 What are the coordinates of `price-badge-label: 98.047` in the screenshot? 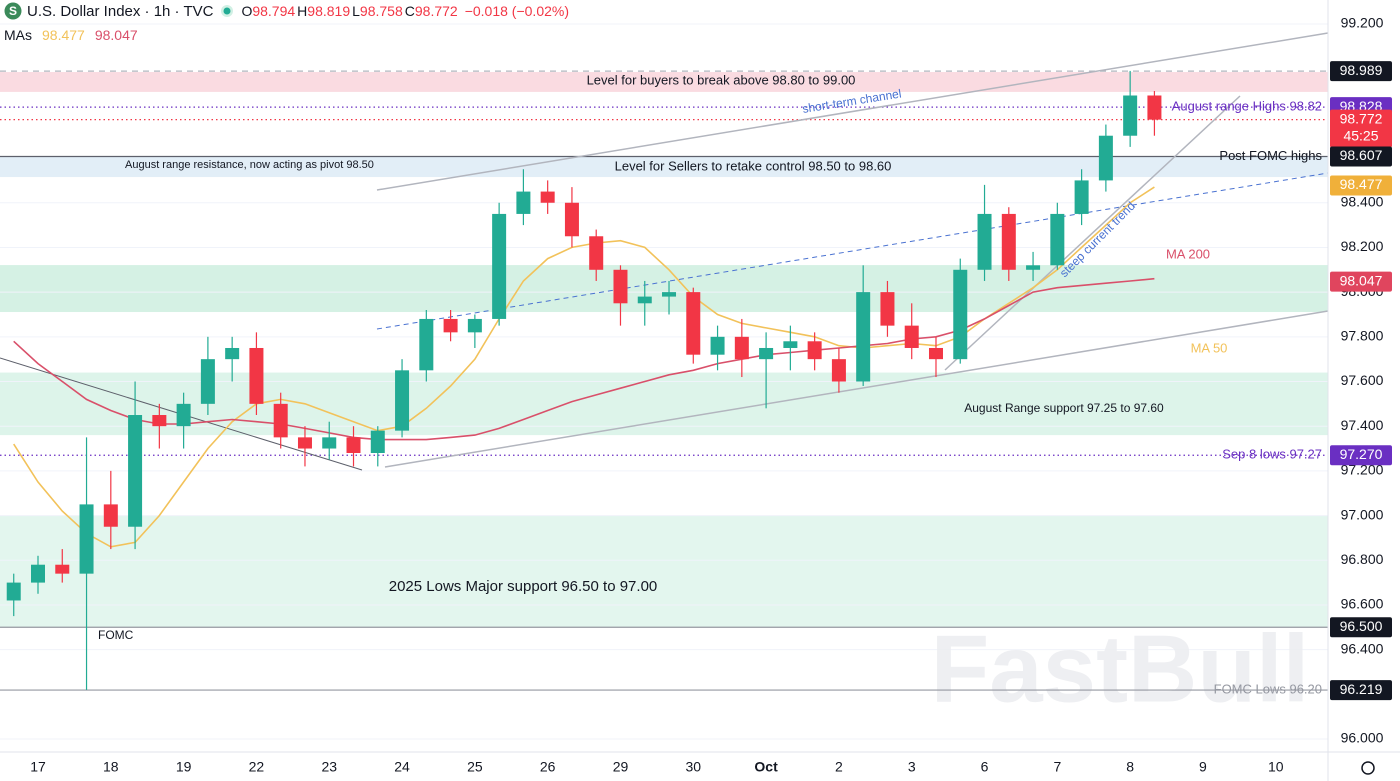 It's located at (1361, 280).